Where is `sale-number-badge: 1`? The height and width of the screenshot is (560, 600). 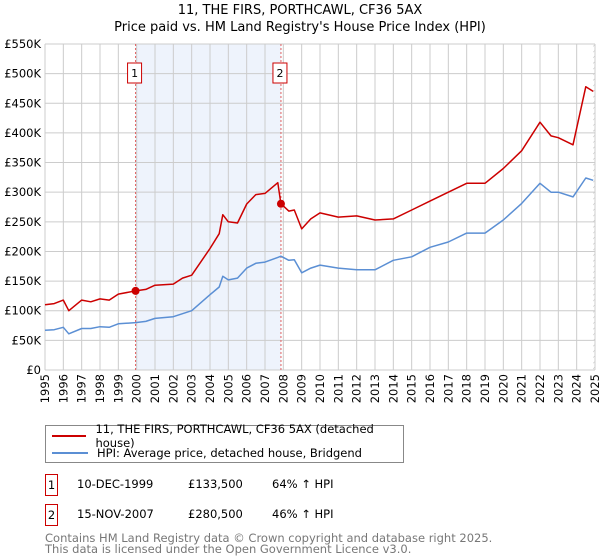
sale-number-badge: 1 is located at coordinates (51, 485).